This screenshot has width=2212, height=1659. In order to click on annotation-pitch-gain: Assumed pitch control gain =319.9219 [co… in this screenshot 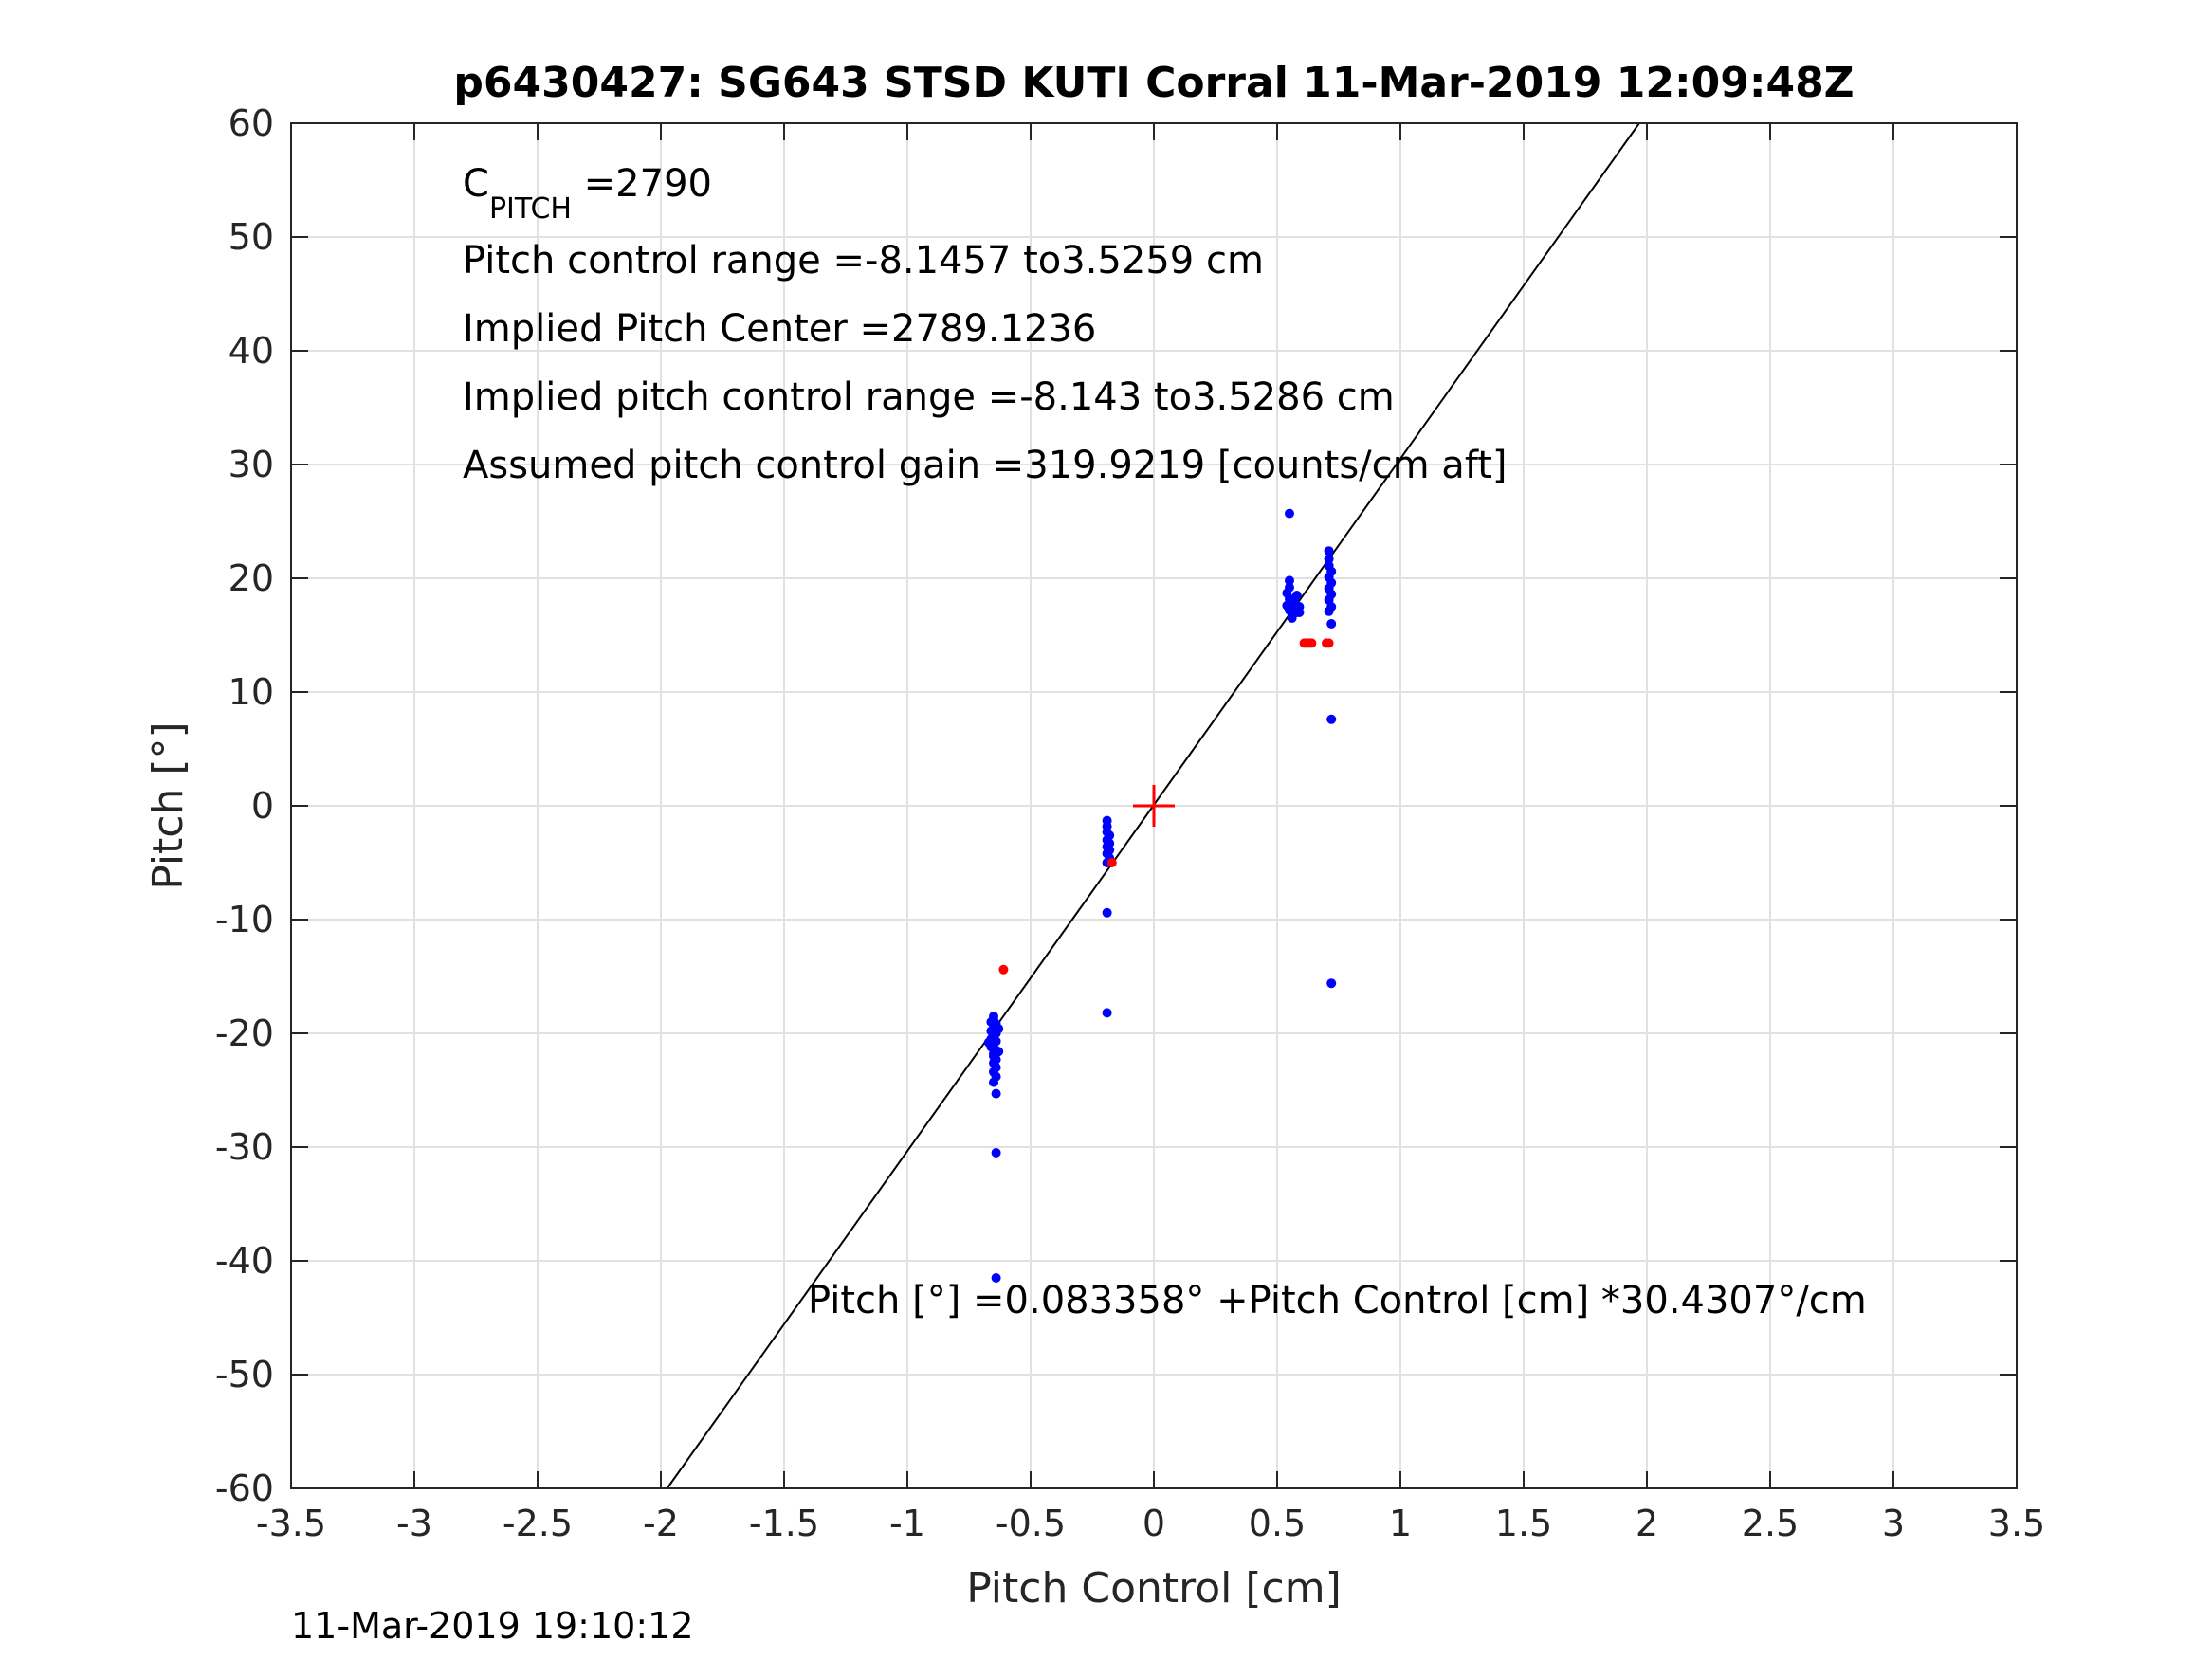, I will do `click(985, 465)`.